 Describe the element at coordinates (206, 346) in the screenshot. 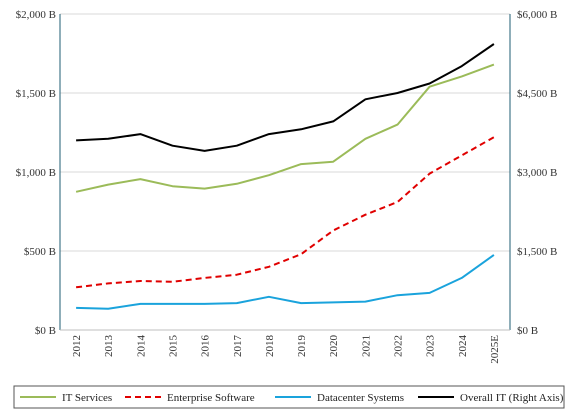

I see `x-tick-label: 2016` at that location.